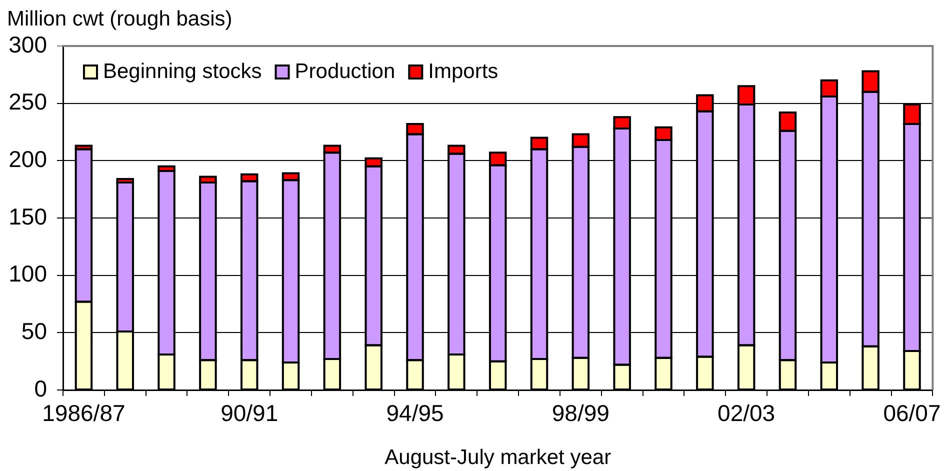 The height and width of the screenshot is (471, 946). What do you see at coordinates (415, 413) in the screenshot?
I see `x-tick-label: 94/95` at bounding box center [415, 413].